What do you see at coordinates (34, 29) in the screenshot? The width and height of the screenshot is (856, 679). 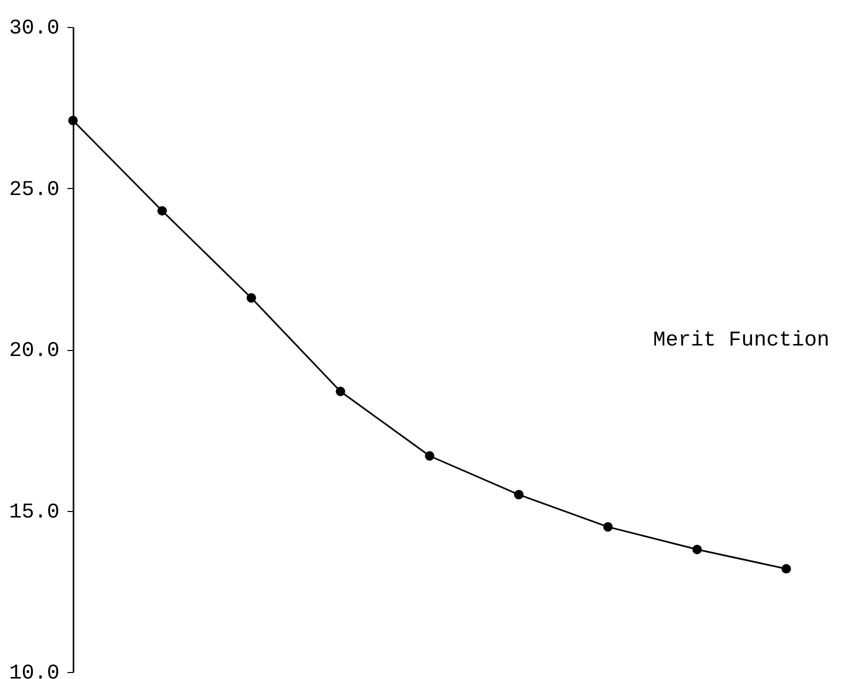 I see `y-tick-label: 30.0` at bounding box center [34, 29].